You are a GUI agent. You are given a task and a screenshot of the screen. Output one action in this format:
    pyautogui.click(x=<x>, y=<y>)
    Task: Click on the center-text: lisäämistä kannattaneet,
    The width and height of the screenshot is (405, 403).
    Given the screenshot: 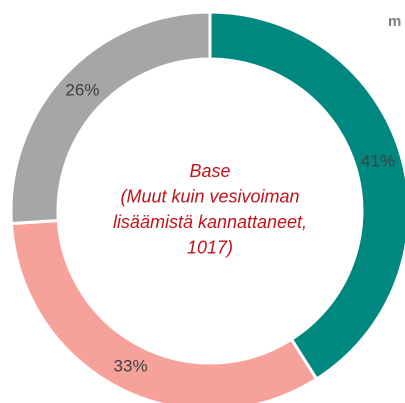 What is the action you would take?
    pyautogui.click(x=210, y=222)
    